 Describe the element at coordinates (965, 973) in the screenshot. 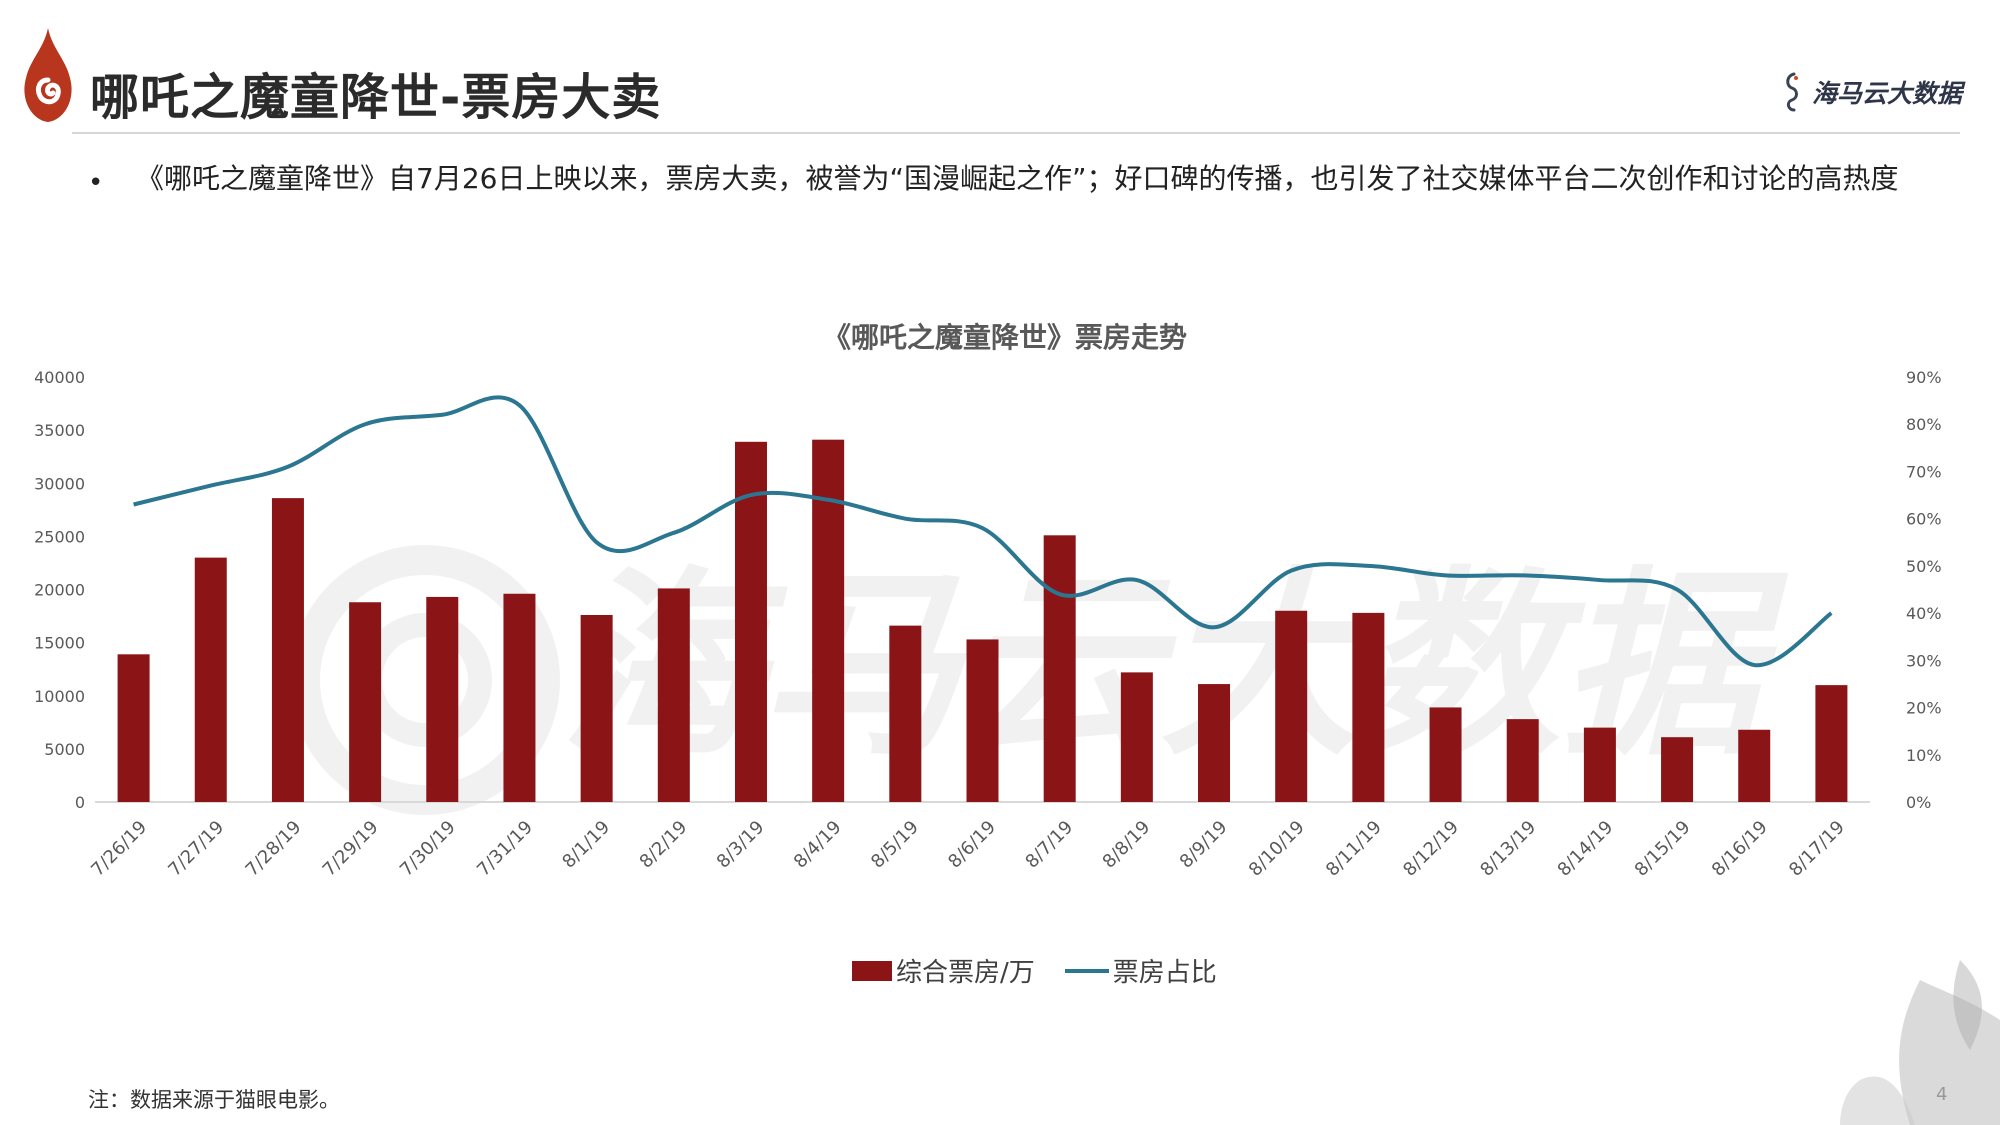

I see `legend-label-box-office: 综合票房/万` at that location.